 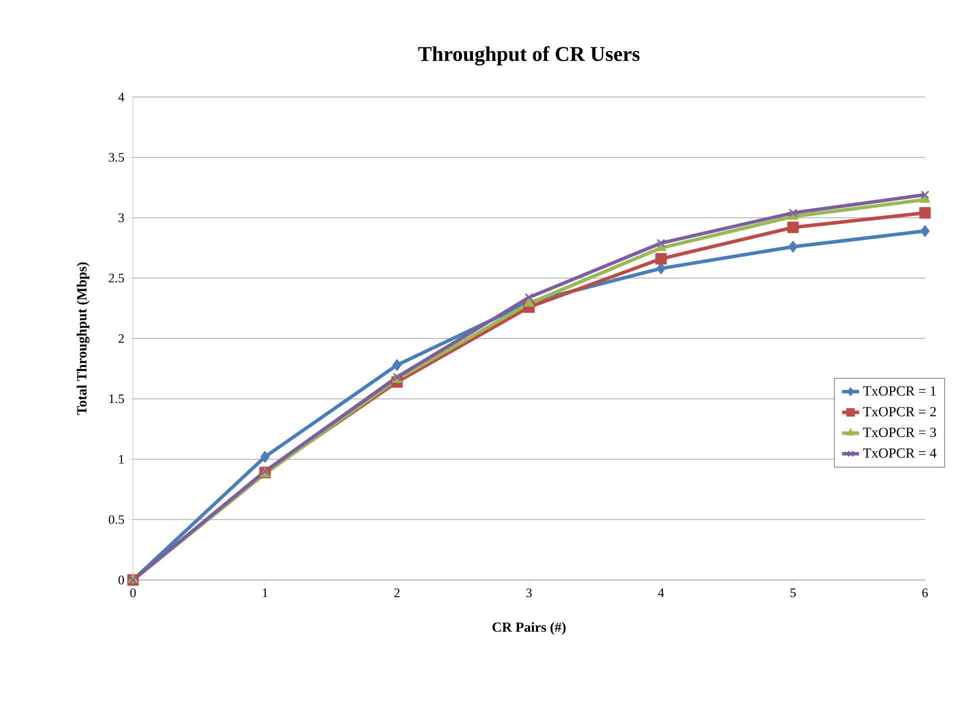 What do you see at coordinates (529, 56) in the screenshot?
I see `chart-title: Throughput of CR Users` at bounding box center [529, 56].